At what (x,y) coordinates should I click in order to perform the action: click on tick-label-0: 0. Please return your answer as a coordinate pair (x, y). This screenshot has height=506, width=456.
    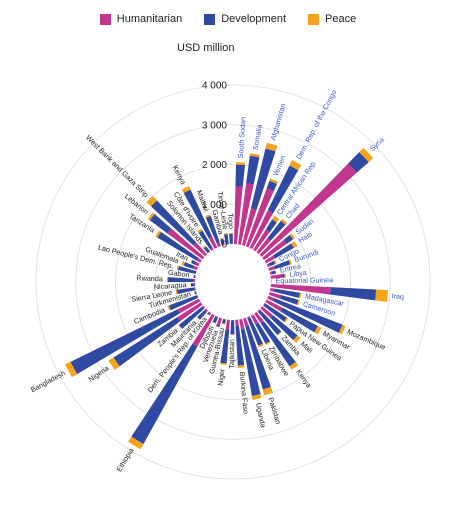
    Looking at the image, I should click on (224, 245).